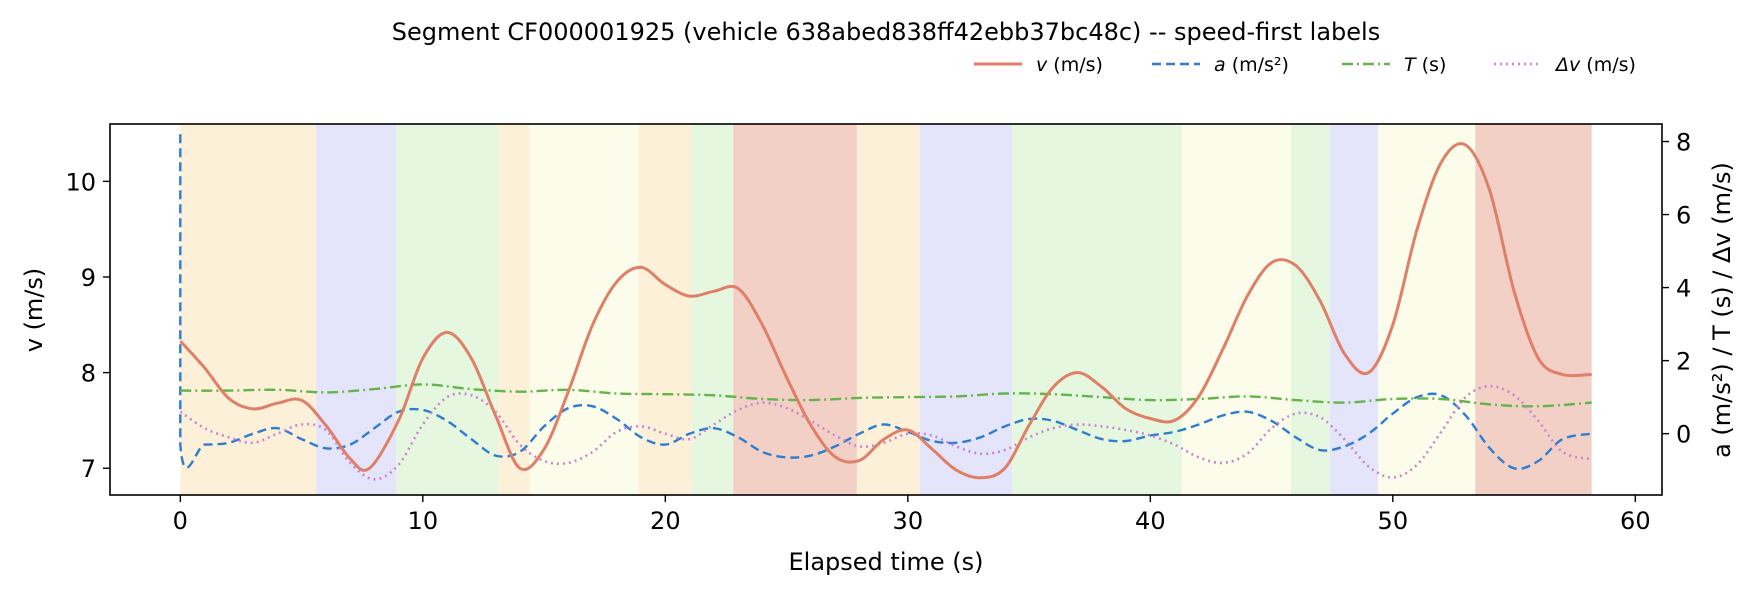 Image resolution: width=1756 pixels, height=598 pixels. What do you see at coordinates (1683, 435) in the screenshot?
I see `y-right-tick-label: 0` at bounding box center [1683, 435].